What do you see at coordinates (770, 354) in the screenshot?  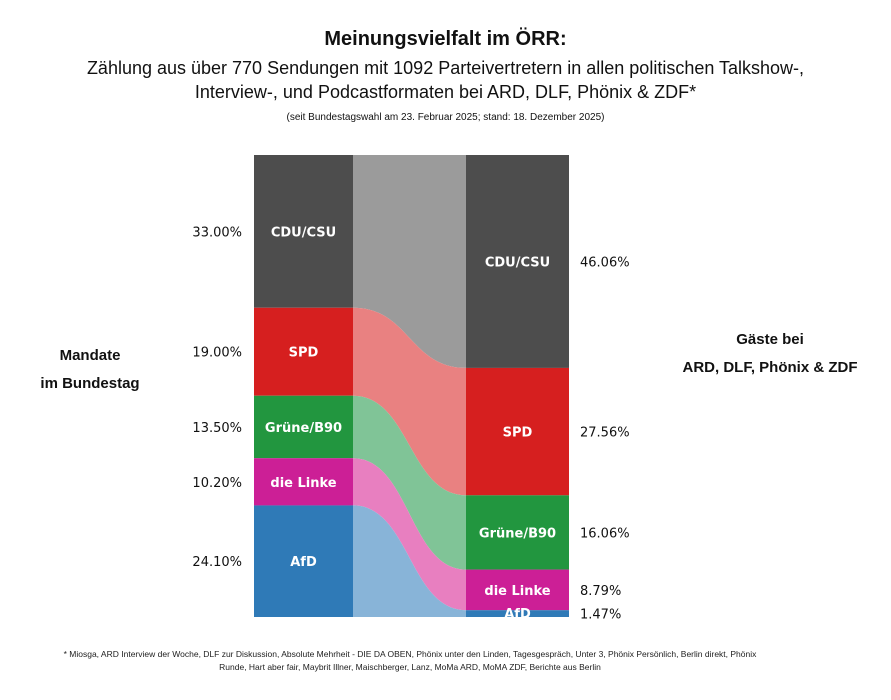 I see `right-axis-label: Gäste bei ARD, DLF, Phönix & ZDF` at bounding box center [770, 354].